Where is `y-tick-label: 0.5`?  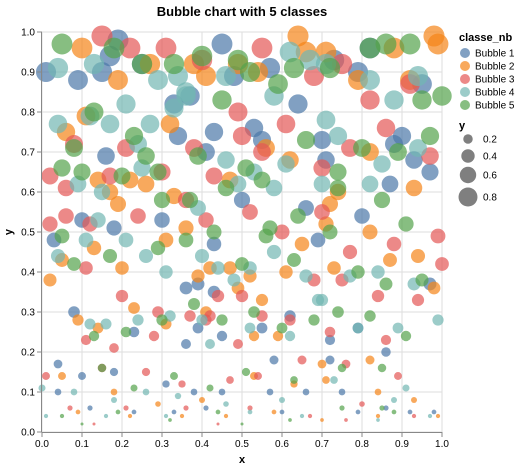
y-tick-label: 0.5 is located at coordinates (28, 233).